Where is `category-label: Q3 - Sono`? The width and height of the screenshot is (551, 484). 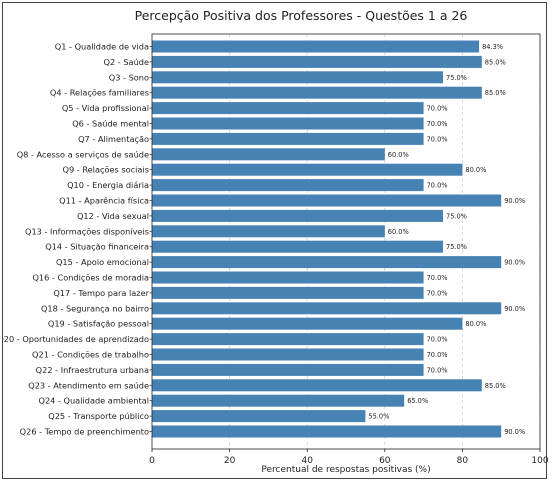
category-label: Q3 - Sono is located at coordinates (129, 77).